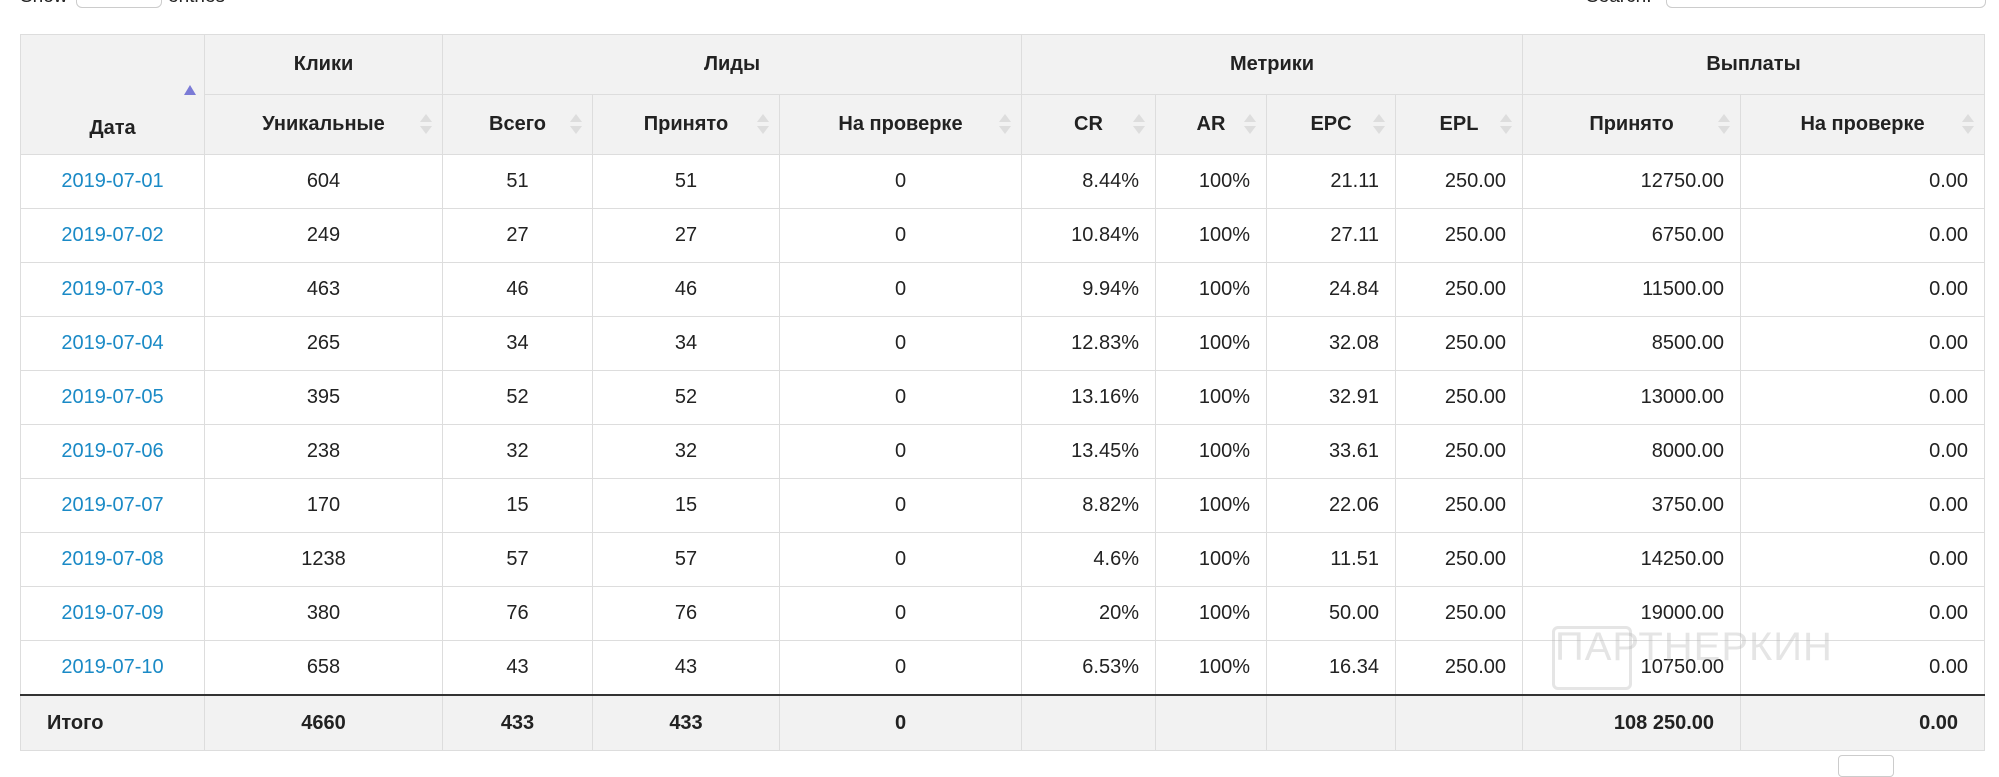 Image resolution: width=1999 pixels, height=777 pixels. Describe the element at coordinates (1331, 124) in the screenshot. I see `column-header: EPC` at that location.